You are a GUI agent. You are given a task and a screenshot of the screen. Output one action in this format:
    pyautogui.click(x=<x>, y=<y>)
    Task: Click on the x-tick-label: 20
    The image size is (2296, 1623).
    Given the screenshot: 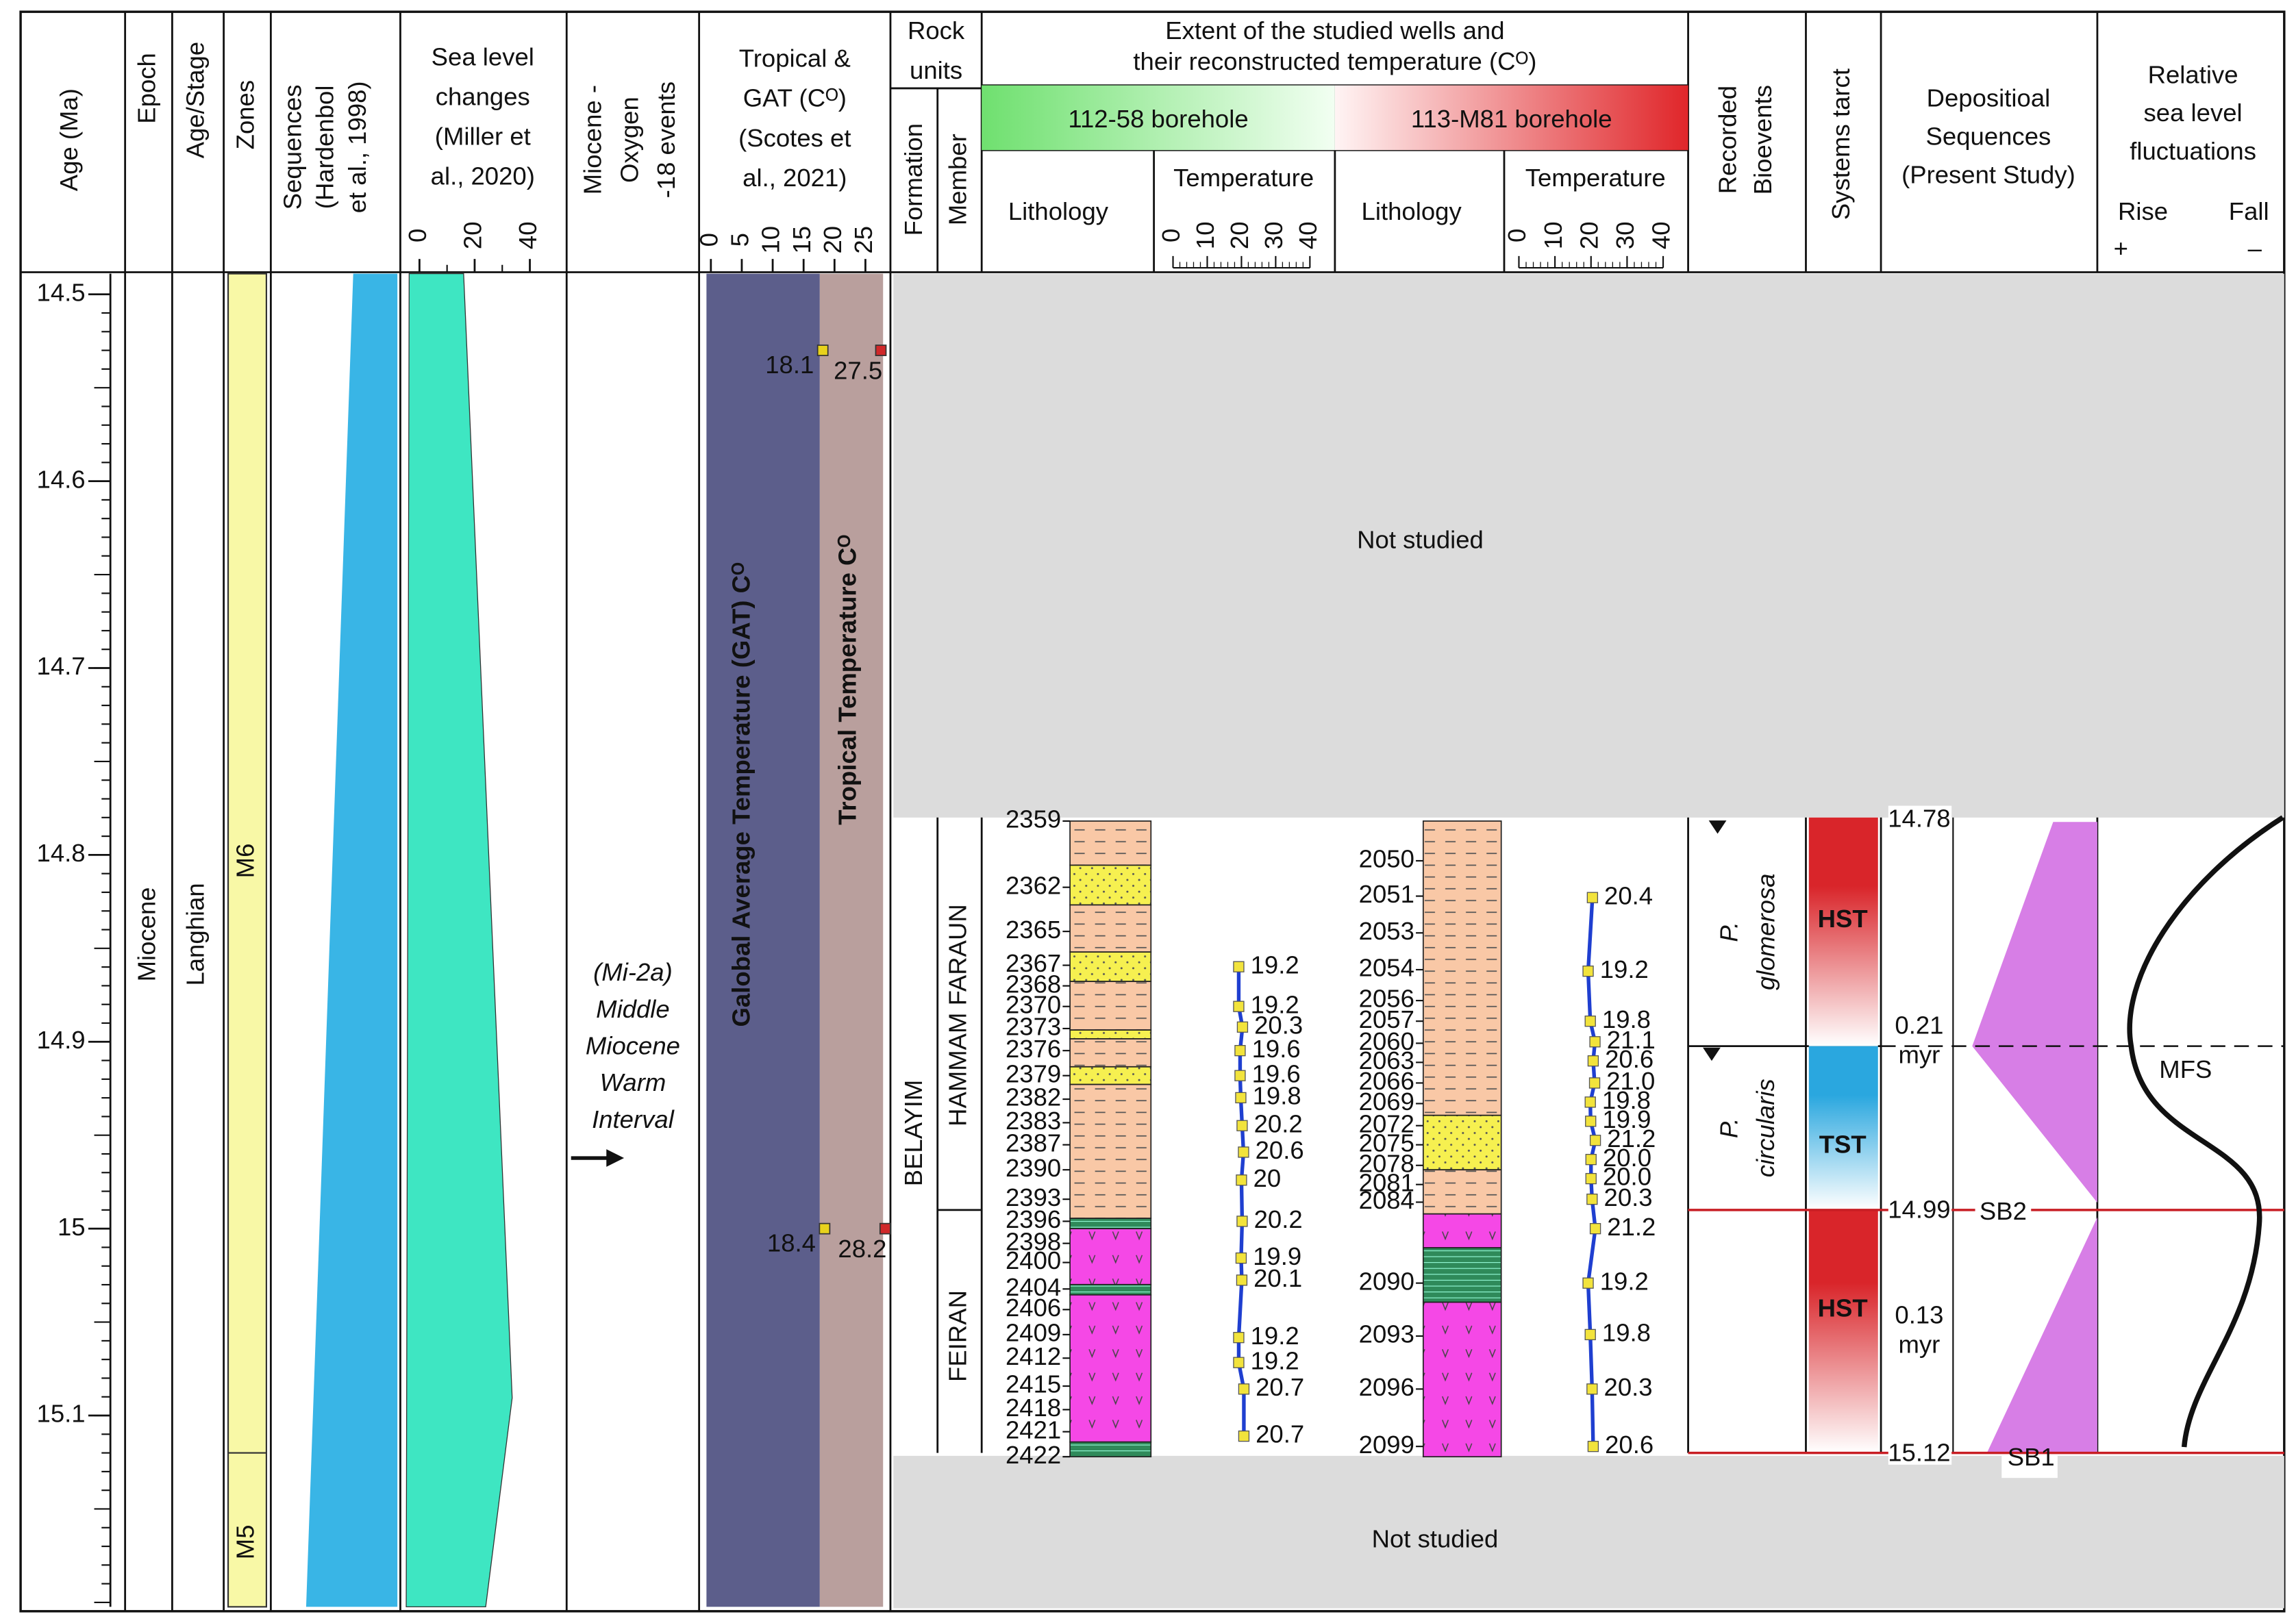 What is the action you would take?
    pyautogui.click(x=1589, y=235)
    